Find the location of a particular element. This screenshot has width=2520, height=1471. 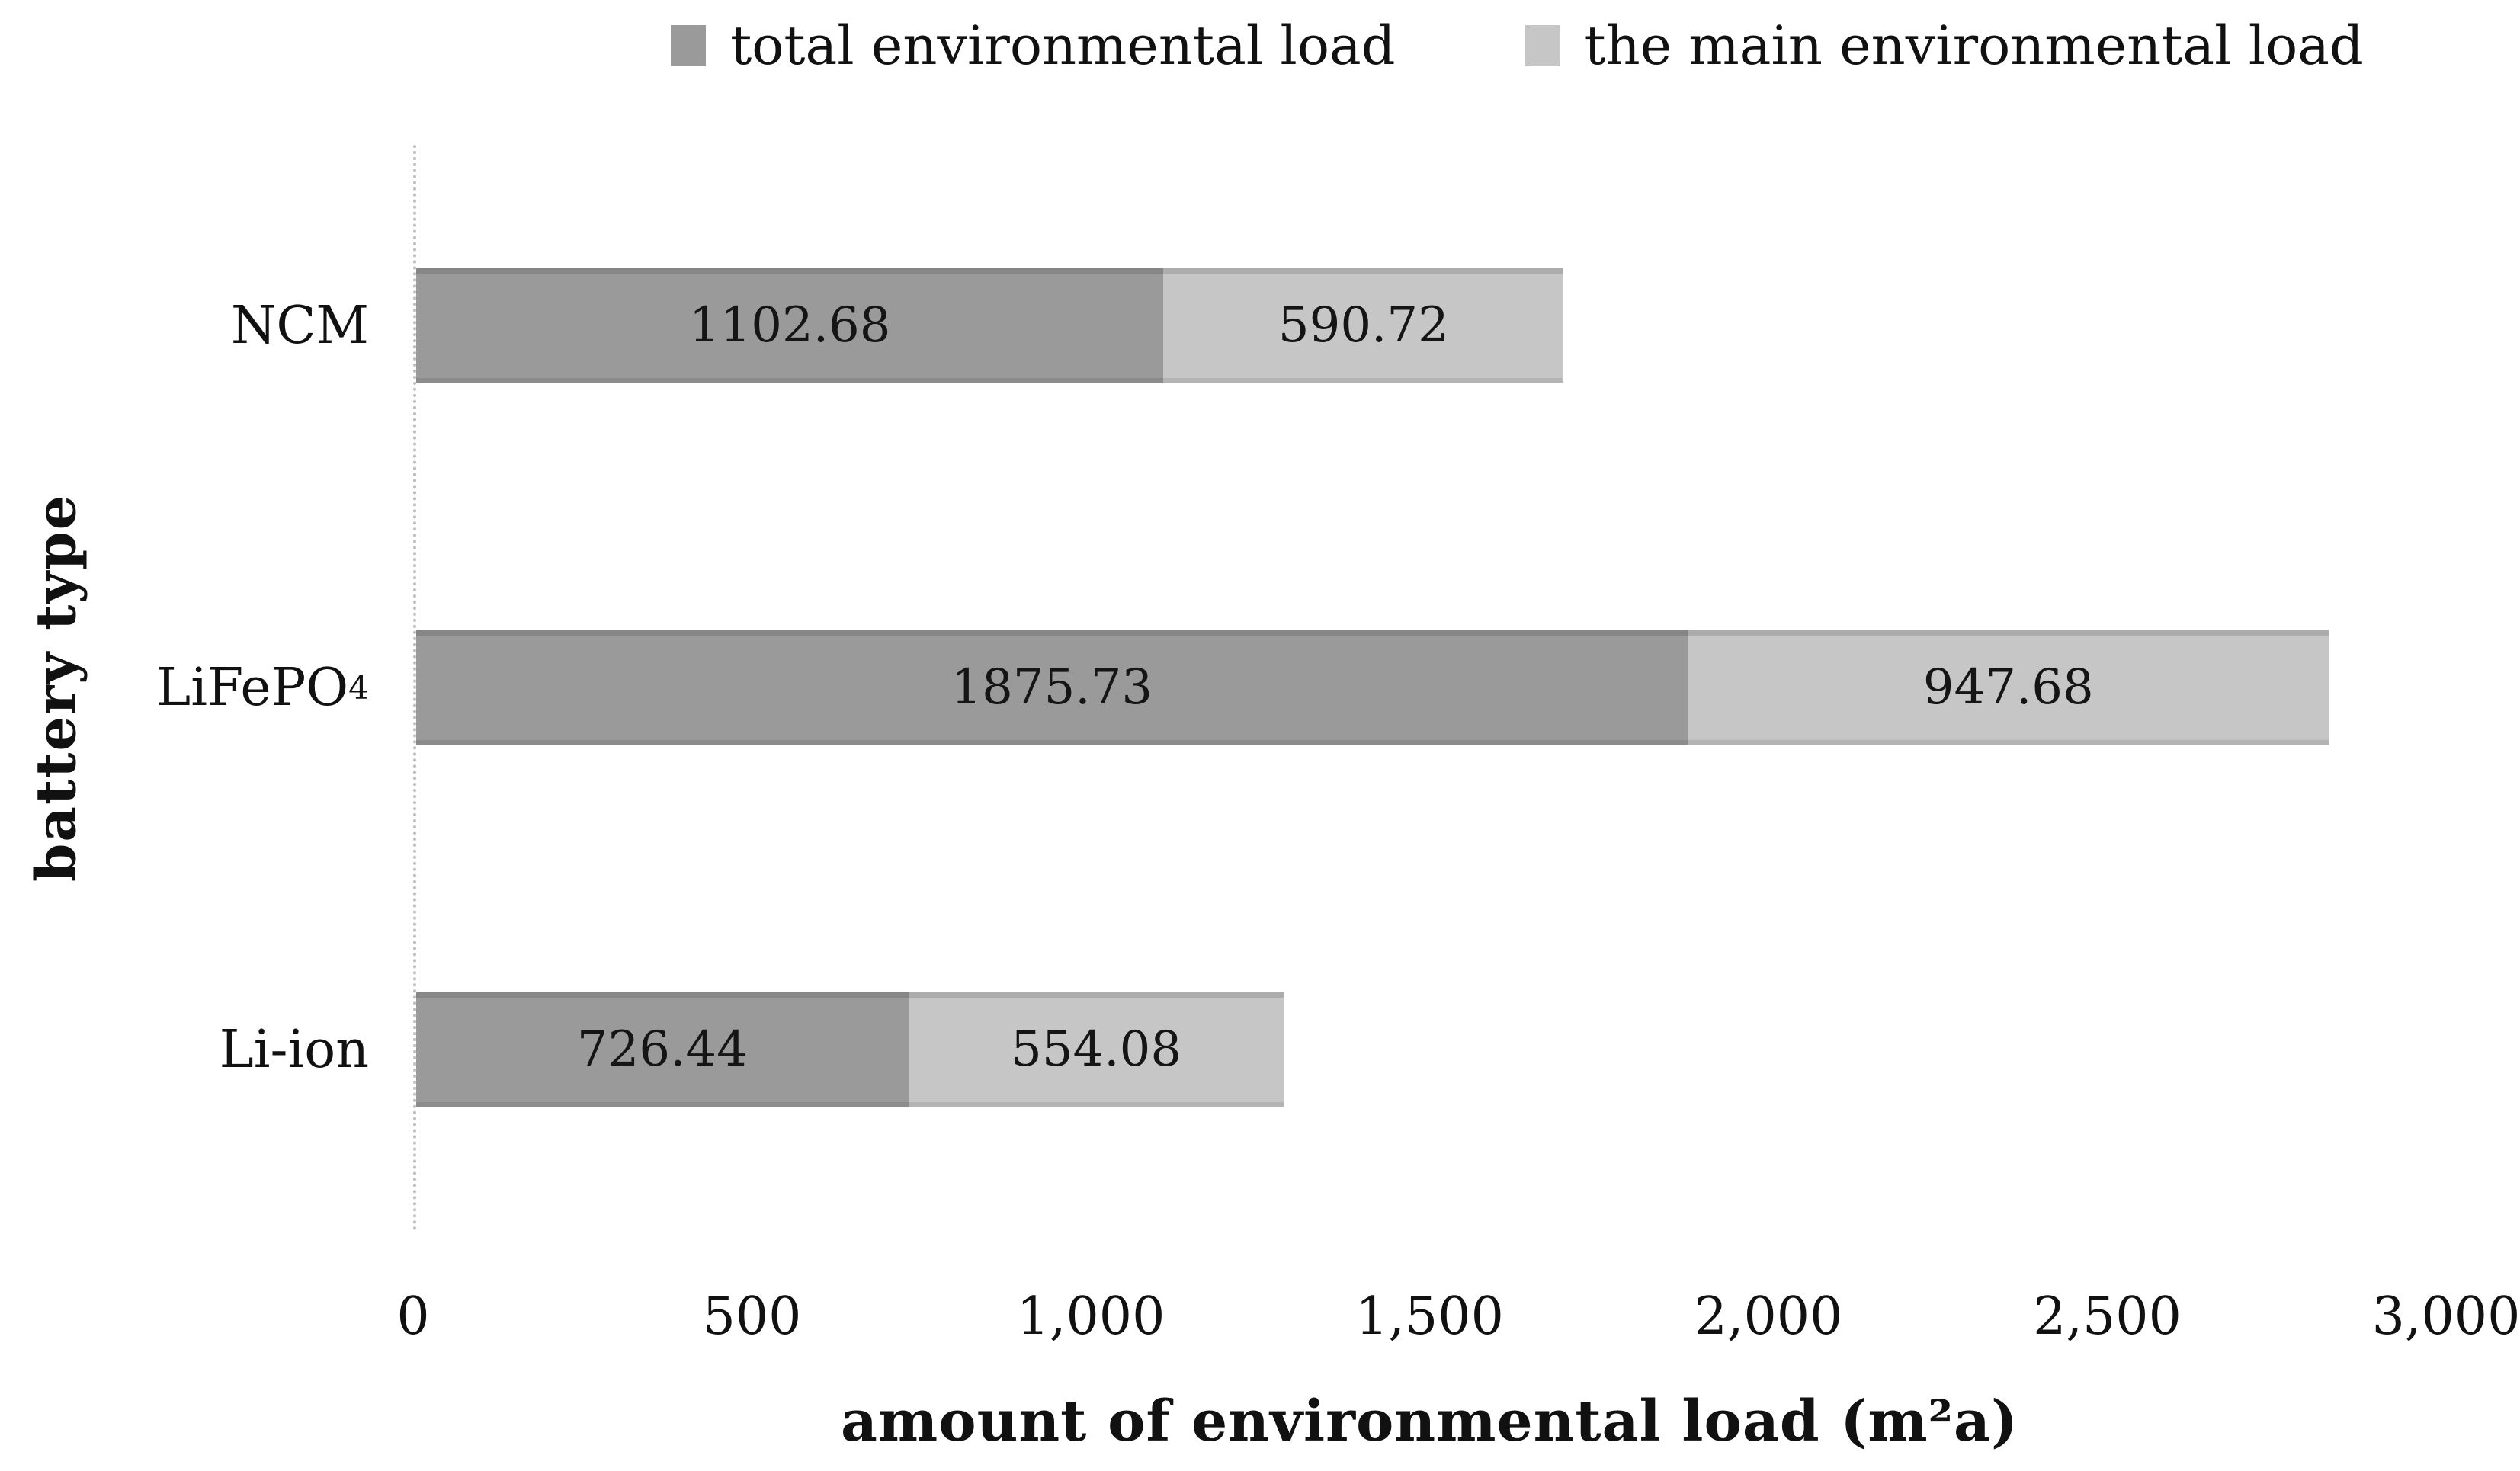

bar-value-label: 554.08 is located at coordinates (1096, 1049).